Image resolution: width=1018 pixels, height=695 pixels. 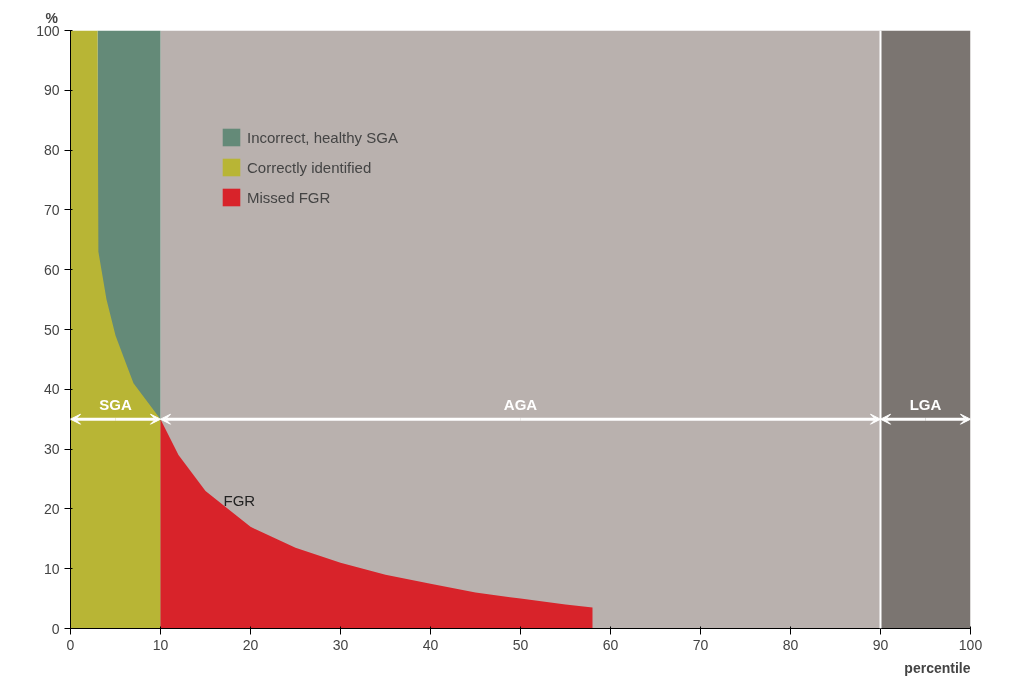 What do you see at coordinates (970, 644) in the screenshot?
I see `x-tick-label: 100` at bounding box center [970, 644].